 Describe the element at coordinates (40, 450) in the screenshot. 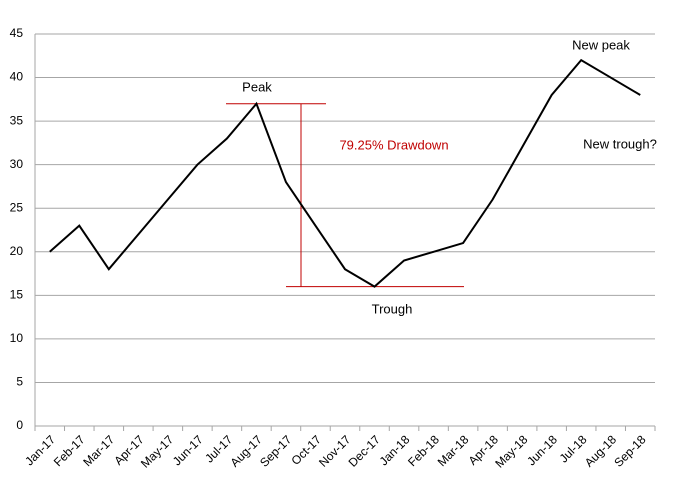

I see `x-tick-label: Jan-17` at that location.